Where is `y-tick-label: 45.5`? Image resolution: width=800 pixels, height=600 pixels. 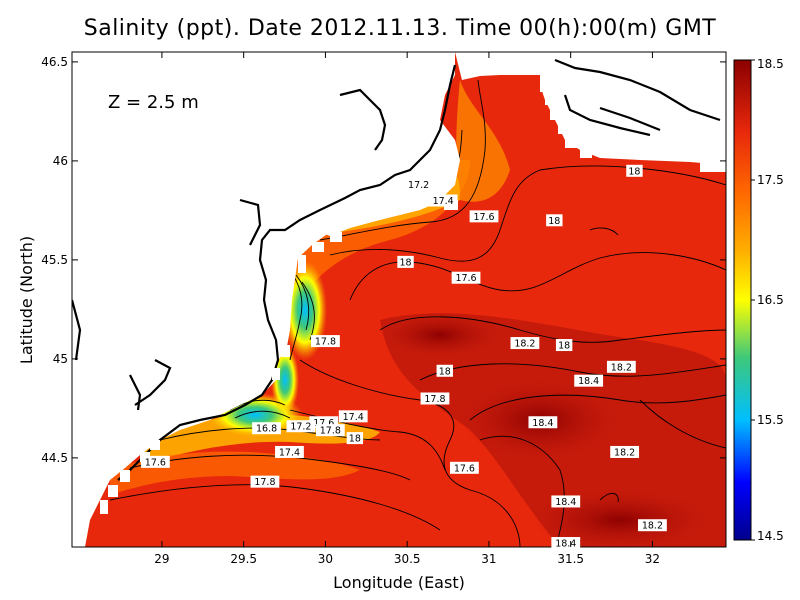
y-tick-label: 45.5 is located at coordinates (54, 260).